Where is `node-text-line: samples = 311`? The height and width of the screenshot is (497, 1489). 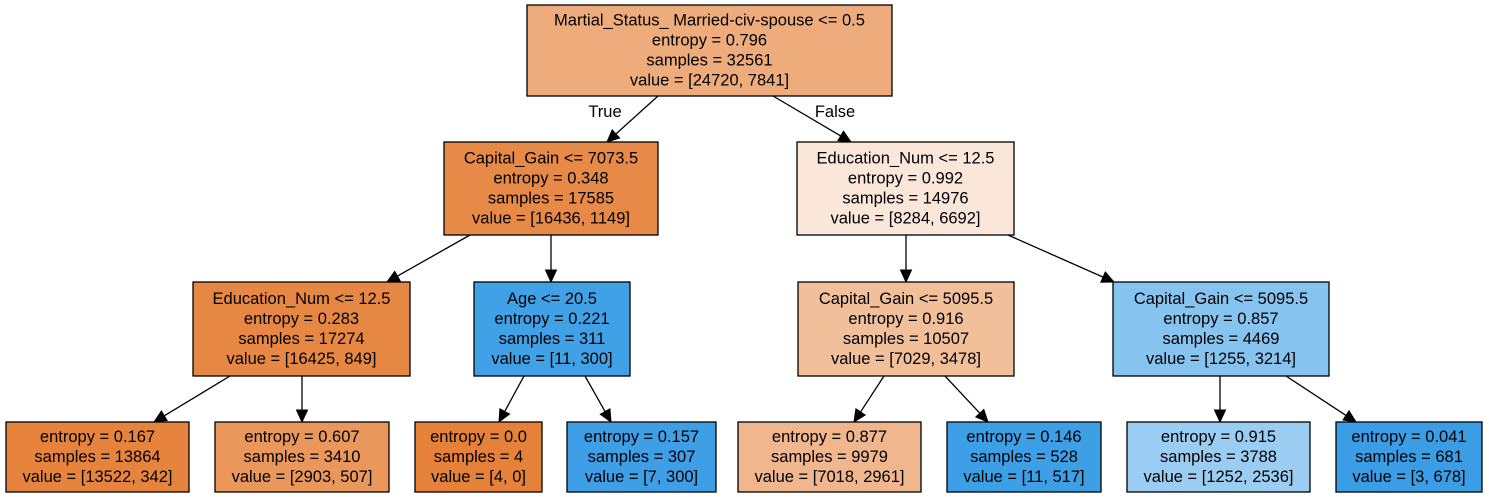 node-text-line: samples = 311 is located at coordinates (552, 339).